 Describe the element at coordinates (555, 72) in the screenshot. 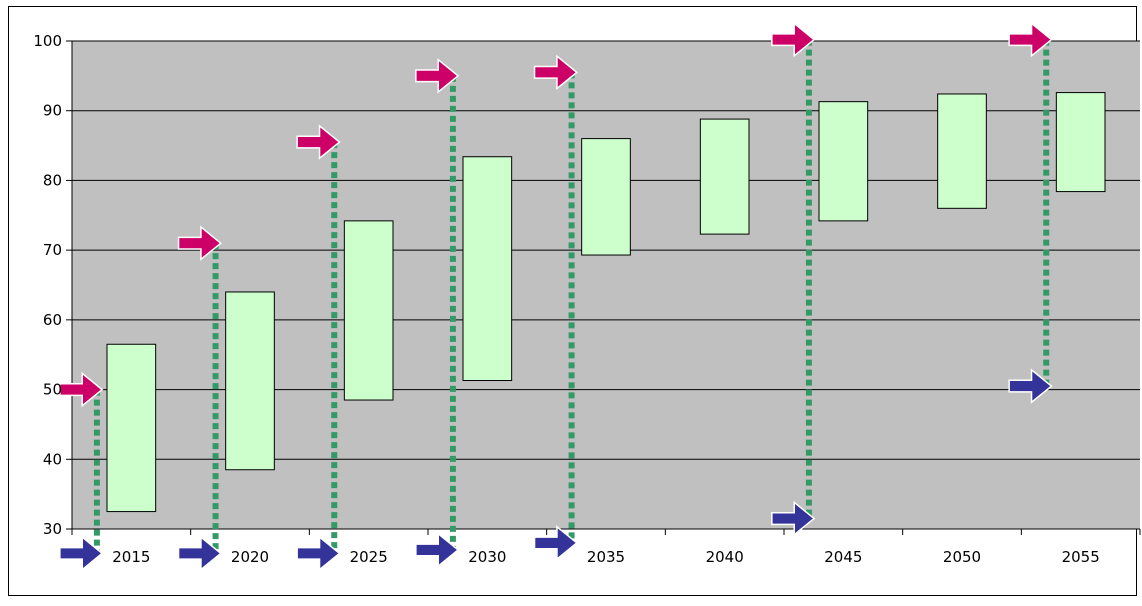

I see `upper-arrow-2035` at that location.